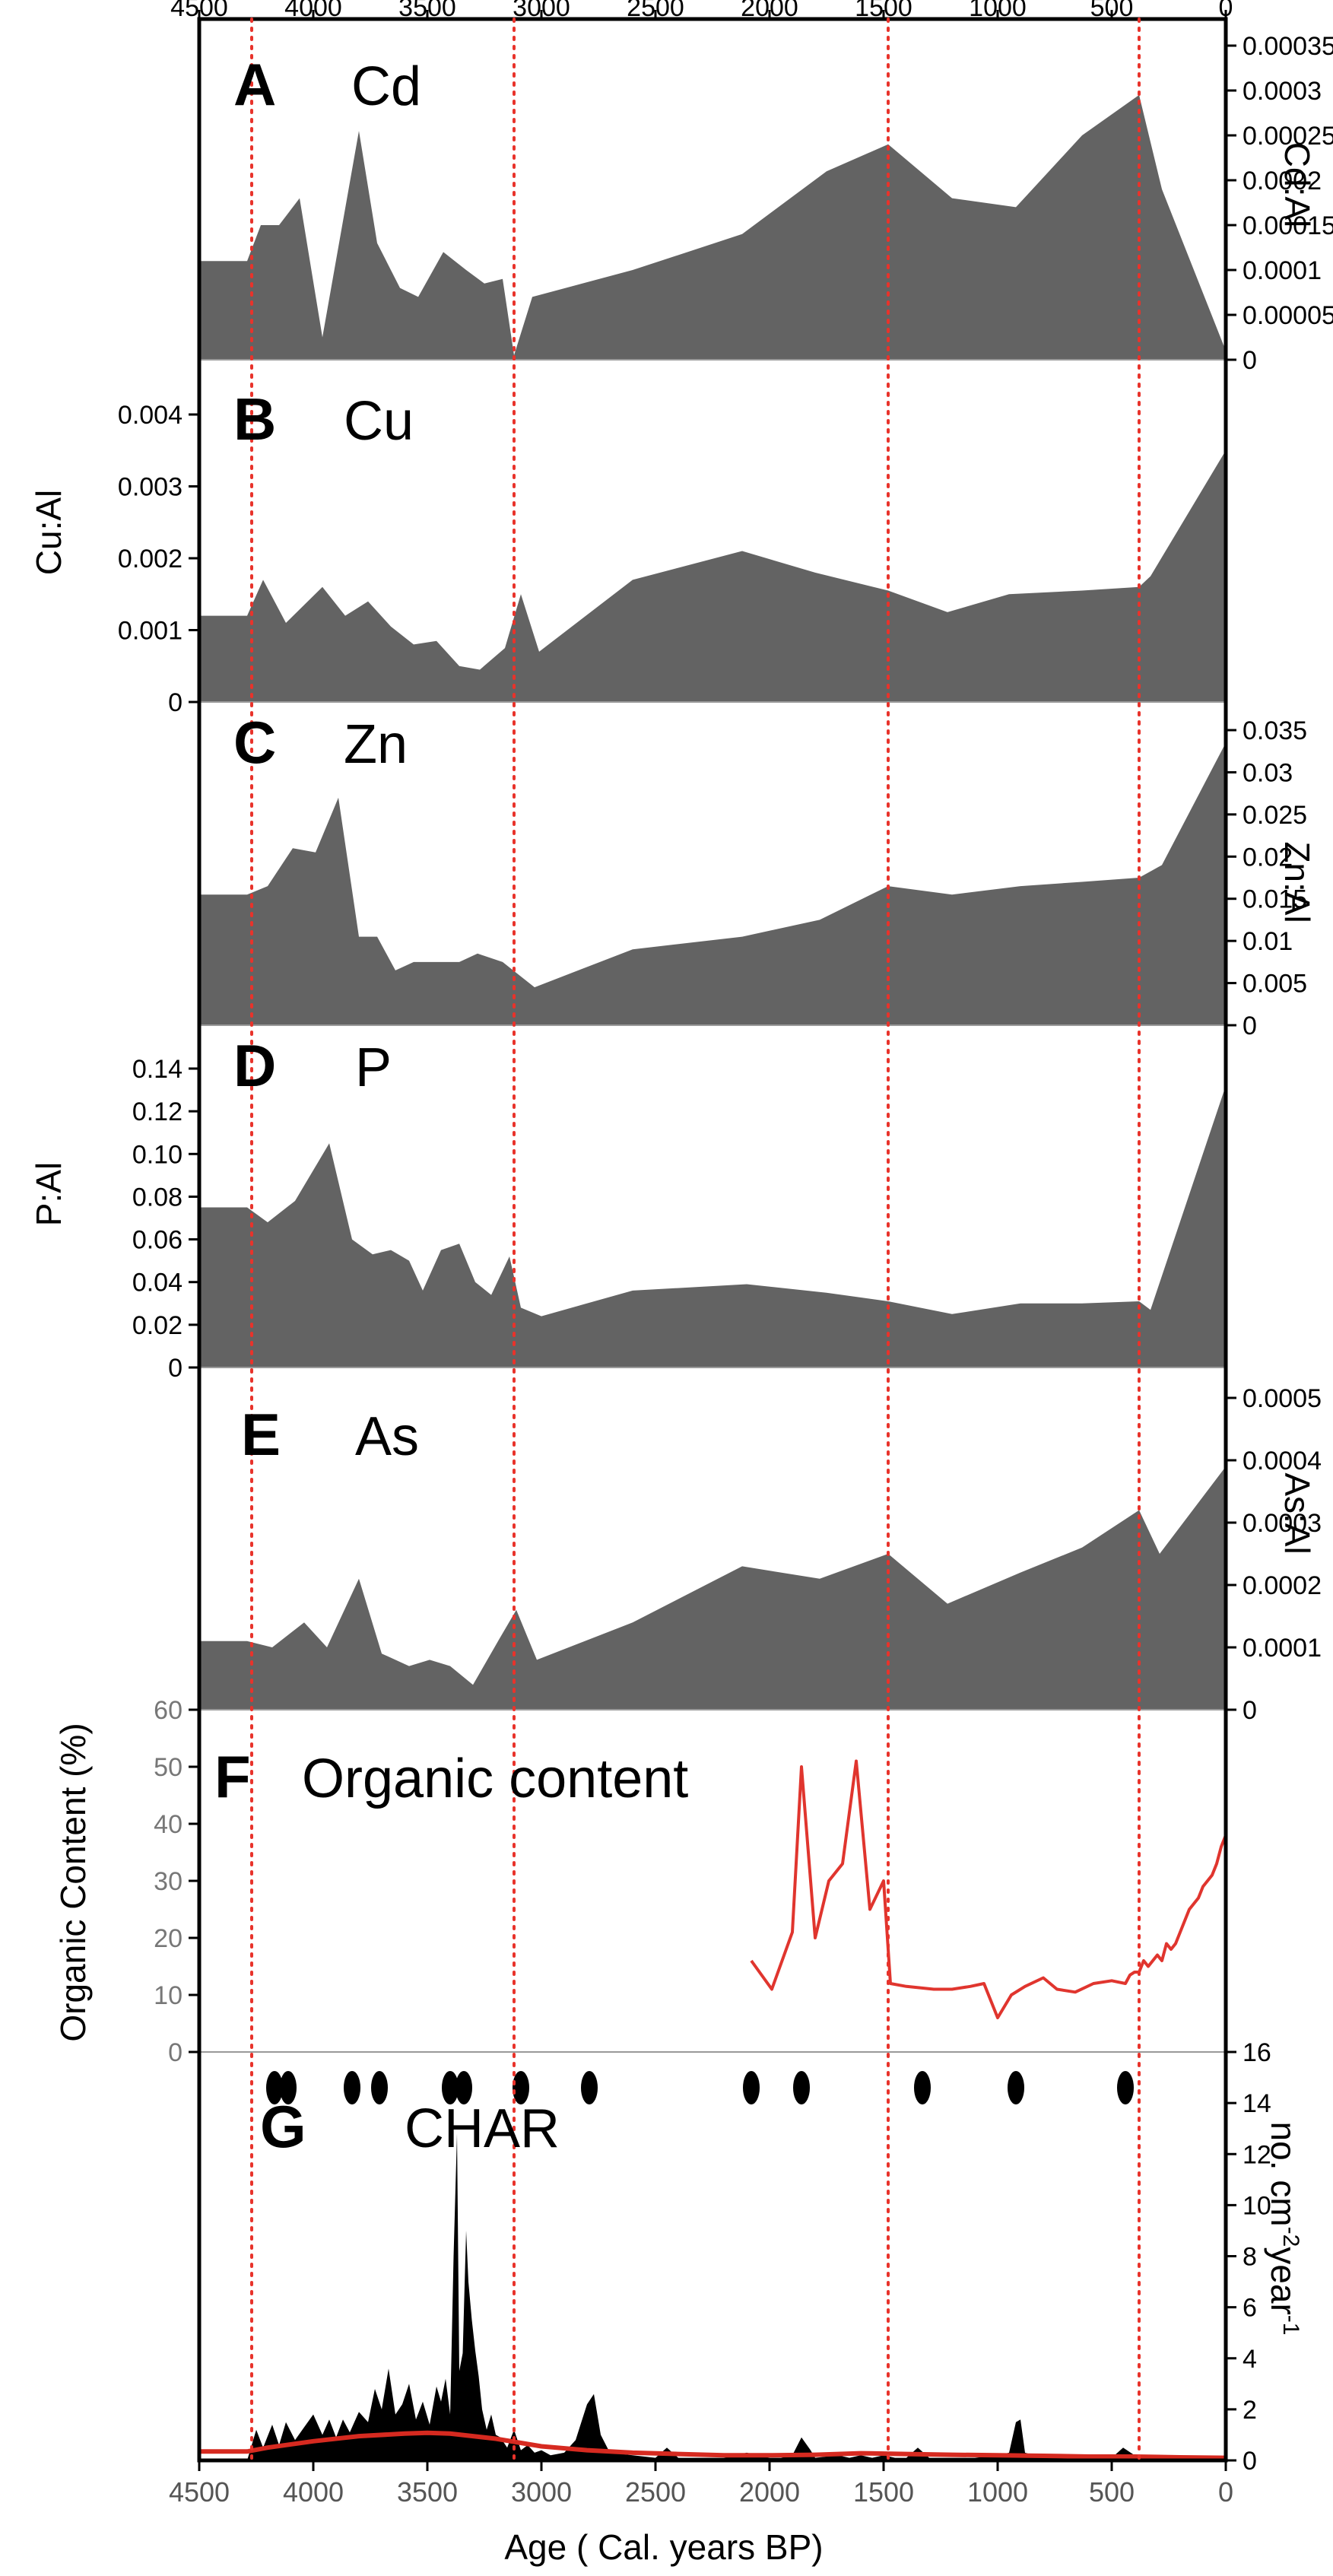 This screenshot has width=1333, height=2576. Describe the element at coordinates (1226, 11) in the screenshot. I see `xtick-label-top-9: 0` at that location.